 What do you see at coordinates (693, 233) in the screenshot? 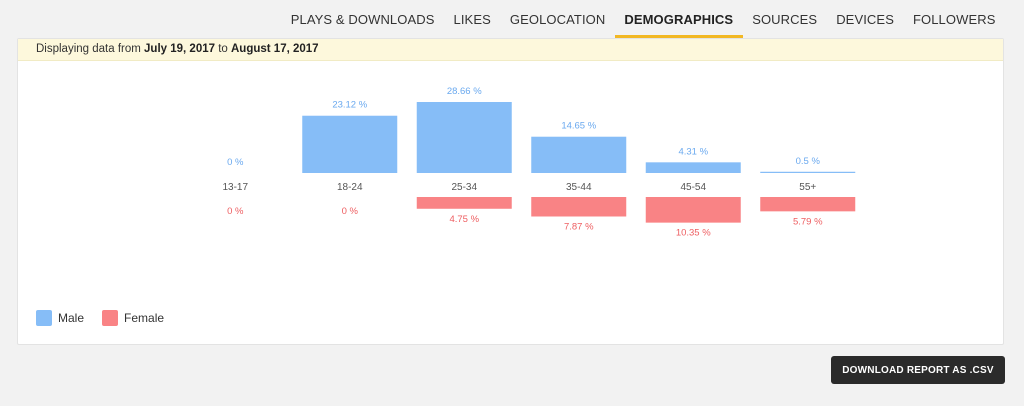
I see `female-value-label: 10.35 %` at bounding box center [693, 233].